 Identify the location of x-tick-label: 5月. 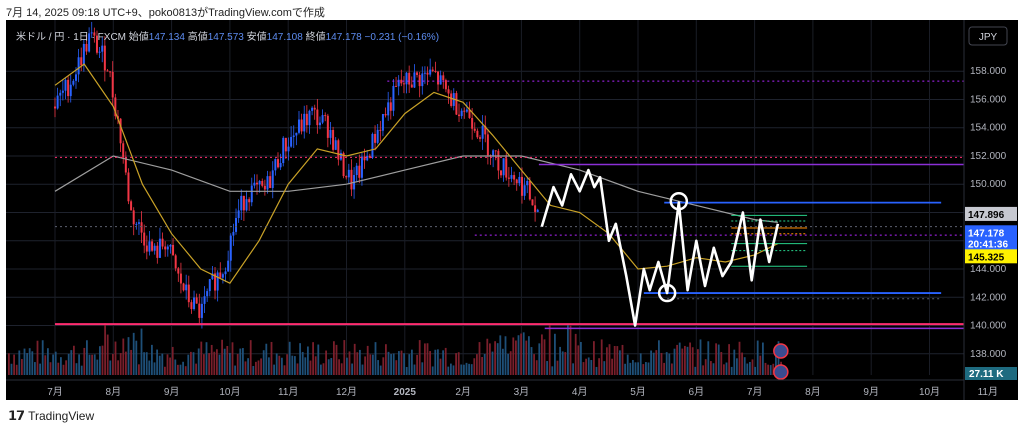
(638, 392).